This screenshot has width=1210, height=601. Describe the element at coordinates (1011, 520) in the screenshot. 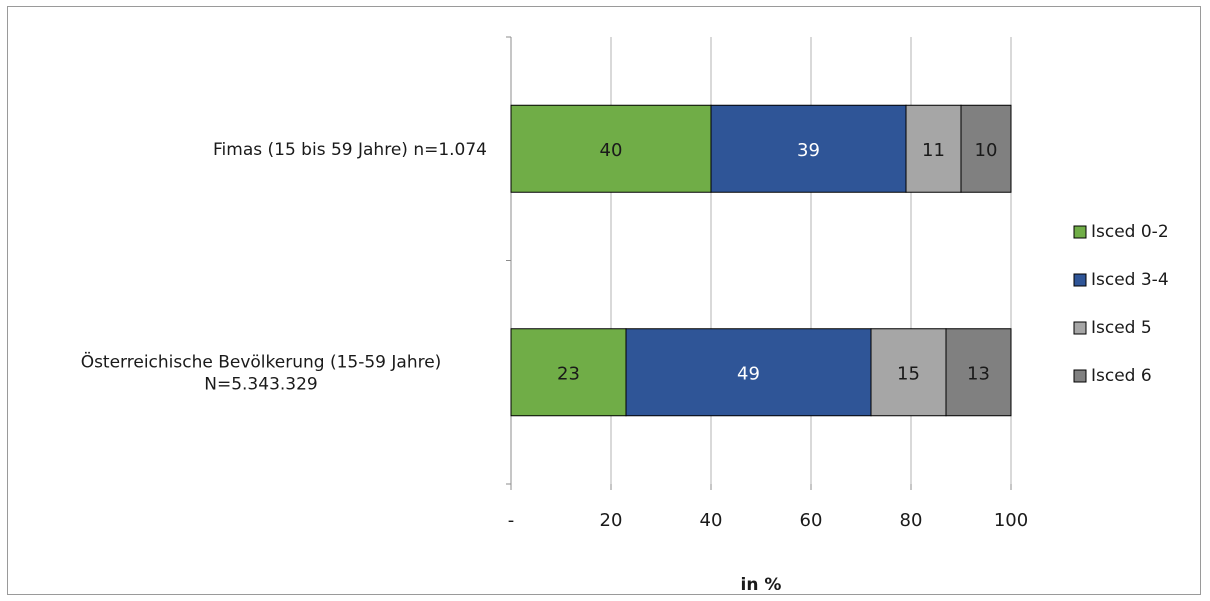

I see `x-tick-label: 100` at that location.